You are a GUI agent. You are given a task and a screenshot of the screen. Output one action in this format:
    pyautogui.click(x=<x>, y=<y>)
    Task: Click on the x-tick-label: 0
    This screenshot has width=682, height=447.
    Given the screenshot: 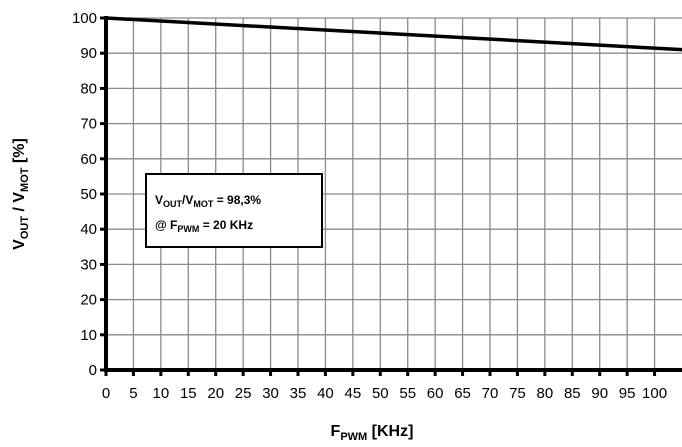 What is the action you would take?
    pyautogui.click(x=106, y=393)
    